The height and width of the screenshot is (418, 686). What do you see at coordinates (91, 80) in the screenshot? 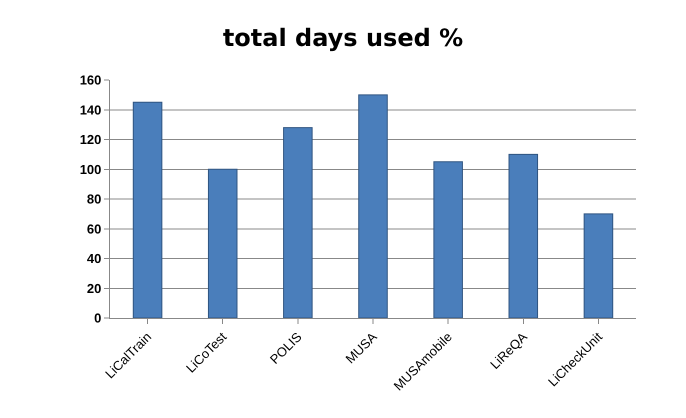
I see `y-tick-label: 160` at bounding box center [91, 80].